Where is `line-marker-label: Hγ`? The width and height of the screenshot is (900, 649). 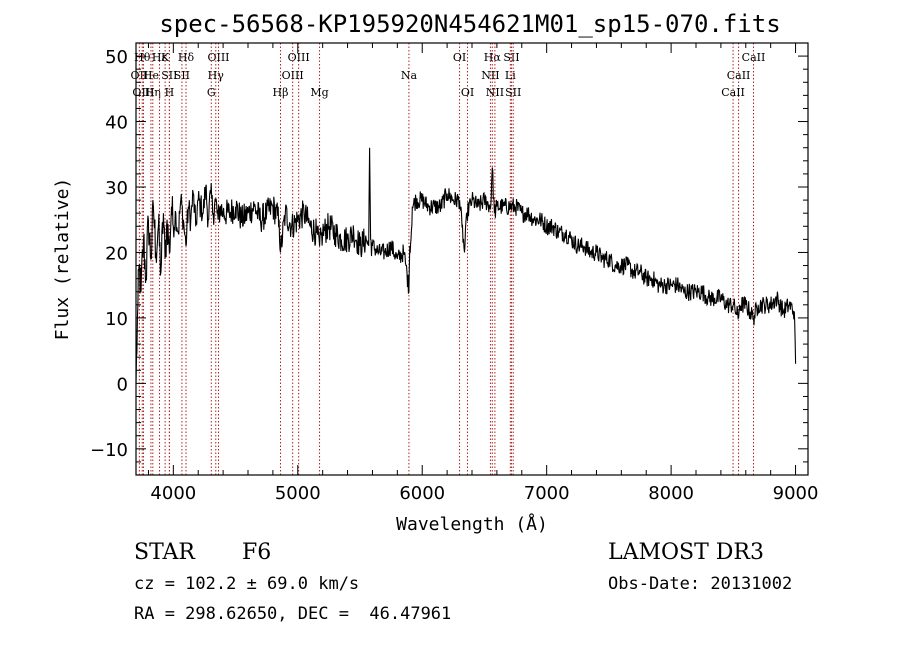 line-marker-label: Hγ is located at coordinates (216, 75).